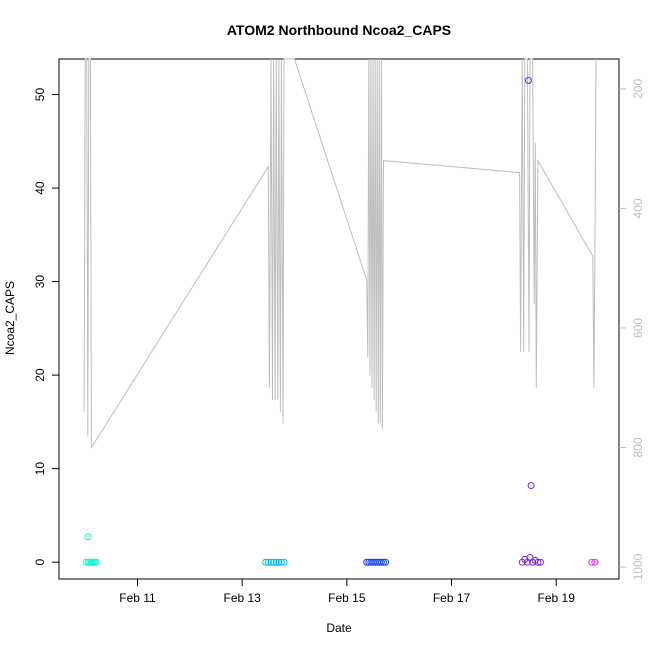  What do you see at coordinates (10, 318) in the screenshot?
I see `y-axis-label: Ncoa2_CAPS` at bounding box center [10, 318].